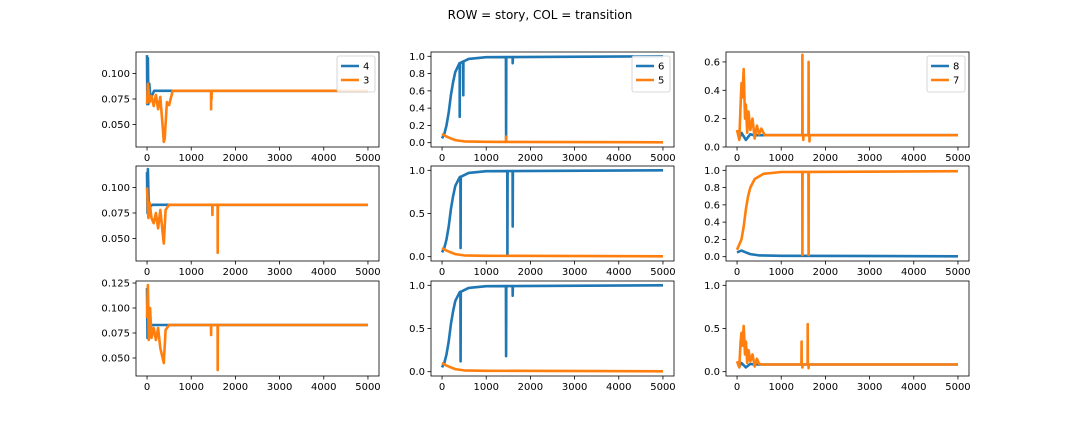 Image resolution: width=1080 pixels, height=432 pixels. I want to click on y-tick-label: 0.125, so click(115, 284).